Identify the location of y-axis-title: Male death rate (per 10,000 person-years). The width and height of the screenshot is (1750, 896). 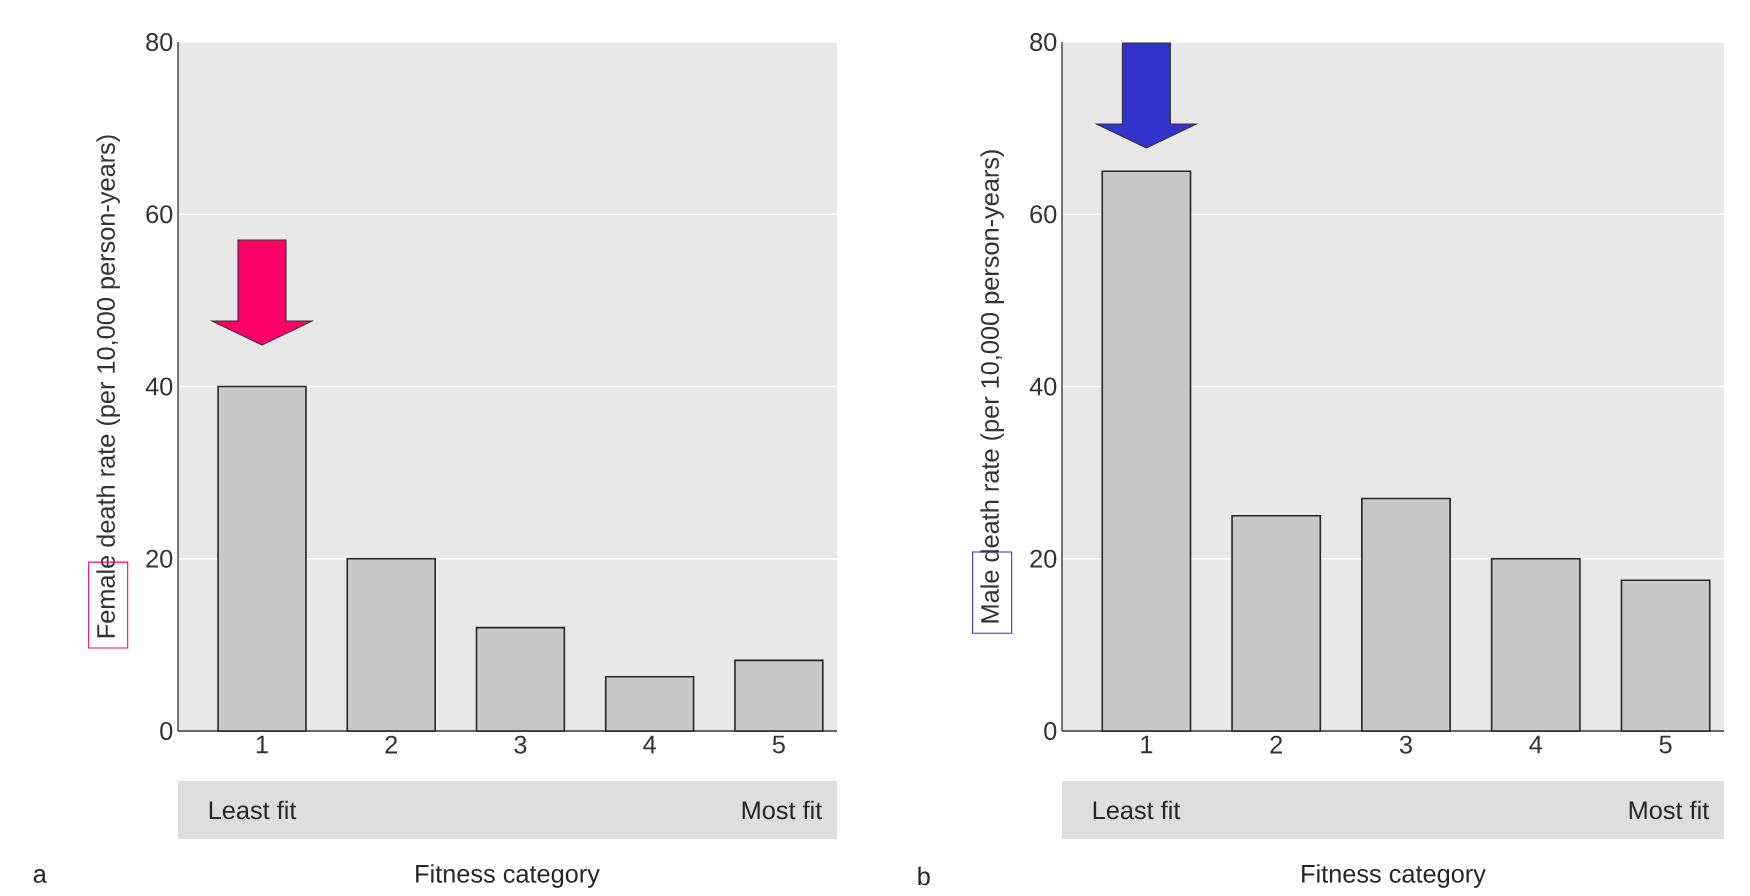
(992, 386).